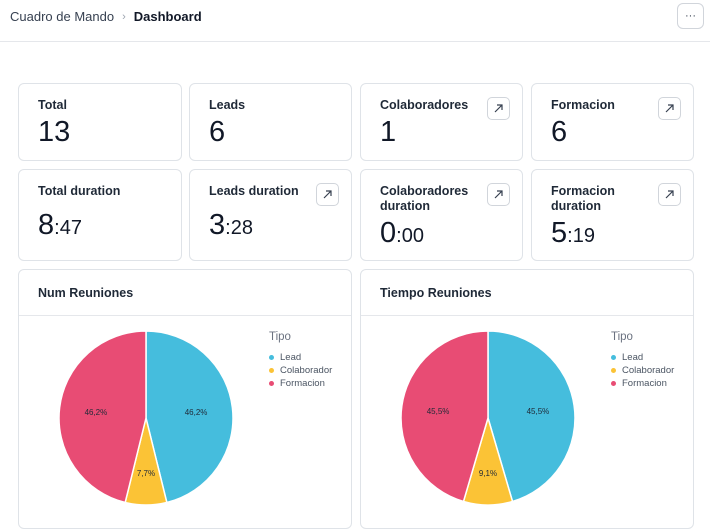 This screenshot has height=529, width=710. I want to click on kpi-card-total-duration: Total duration 8:47, so click(100, 215).